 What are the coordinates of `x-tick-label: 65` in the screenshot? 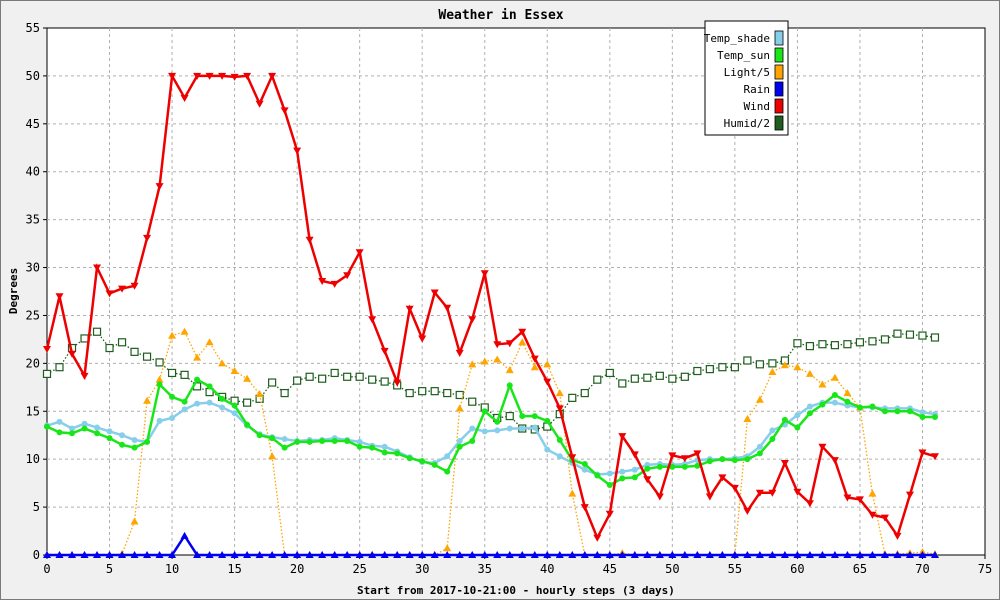 It's located at (860, 569).